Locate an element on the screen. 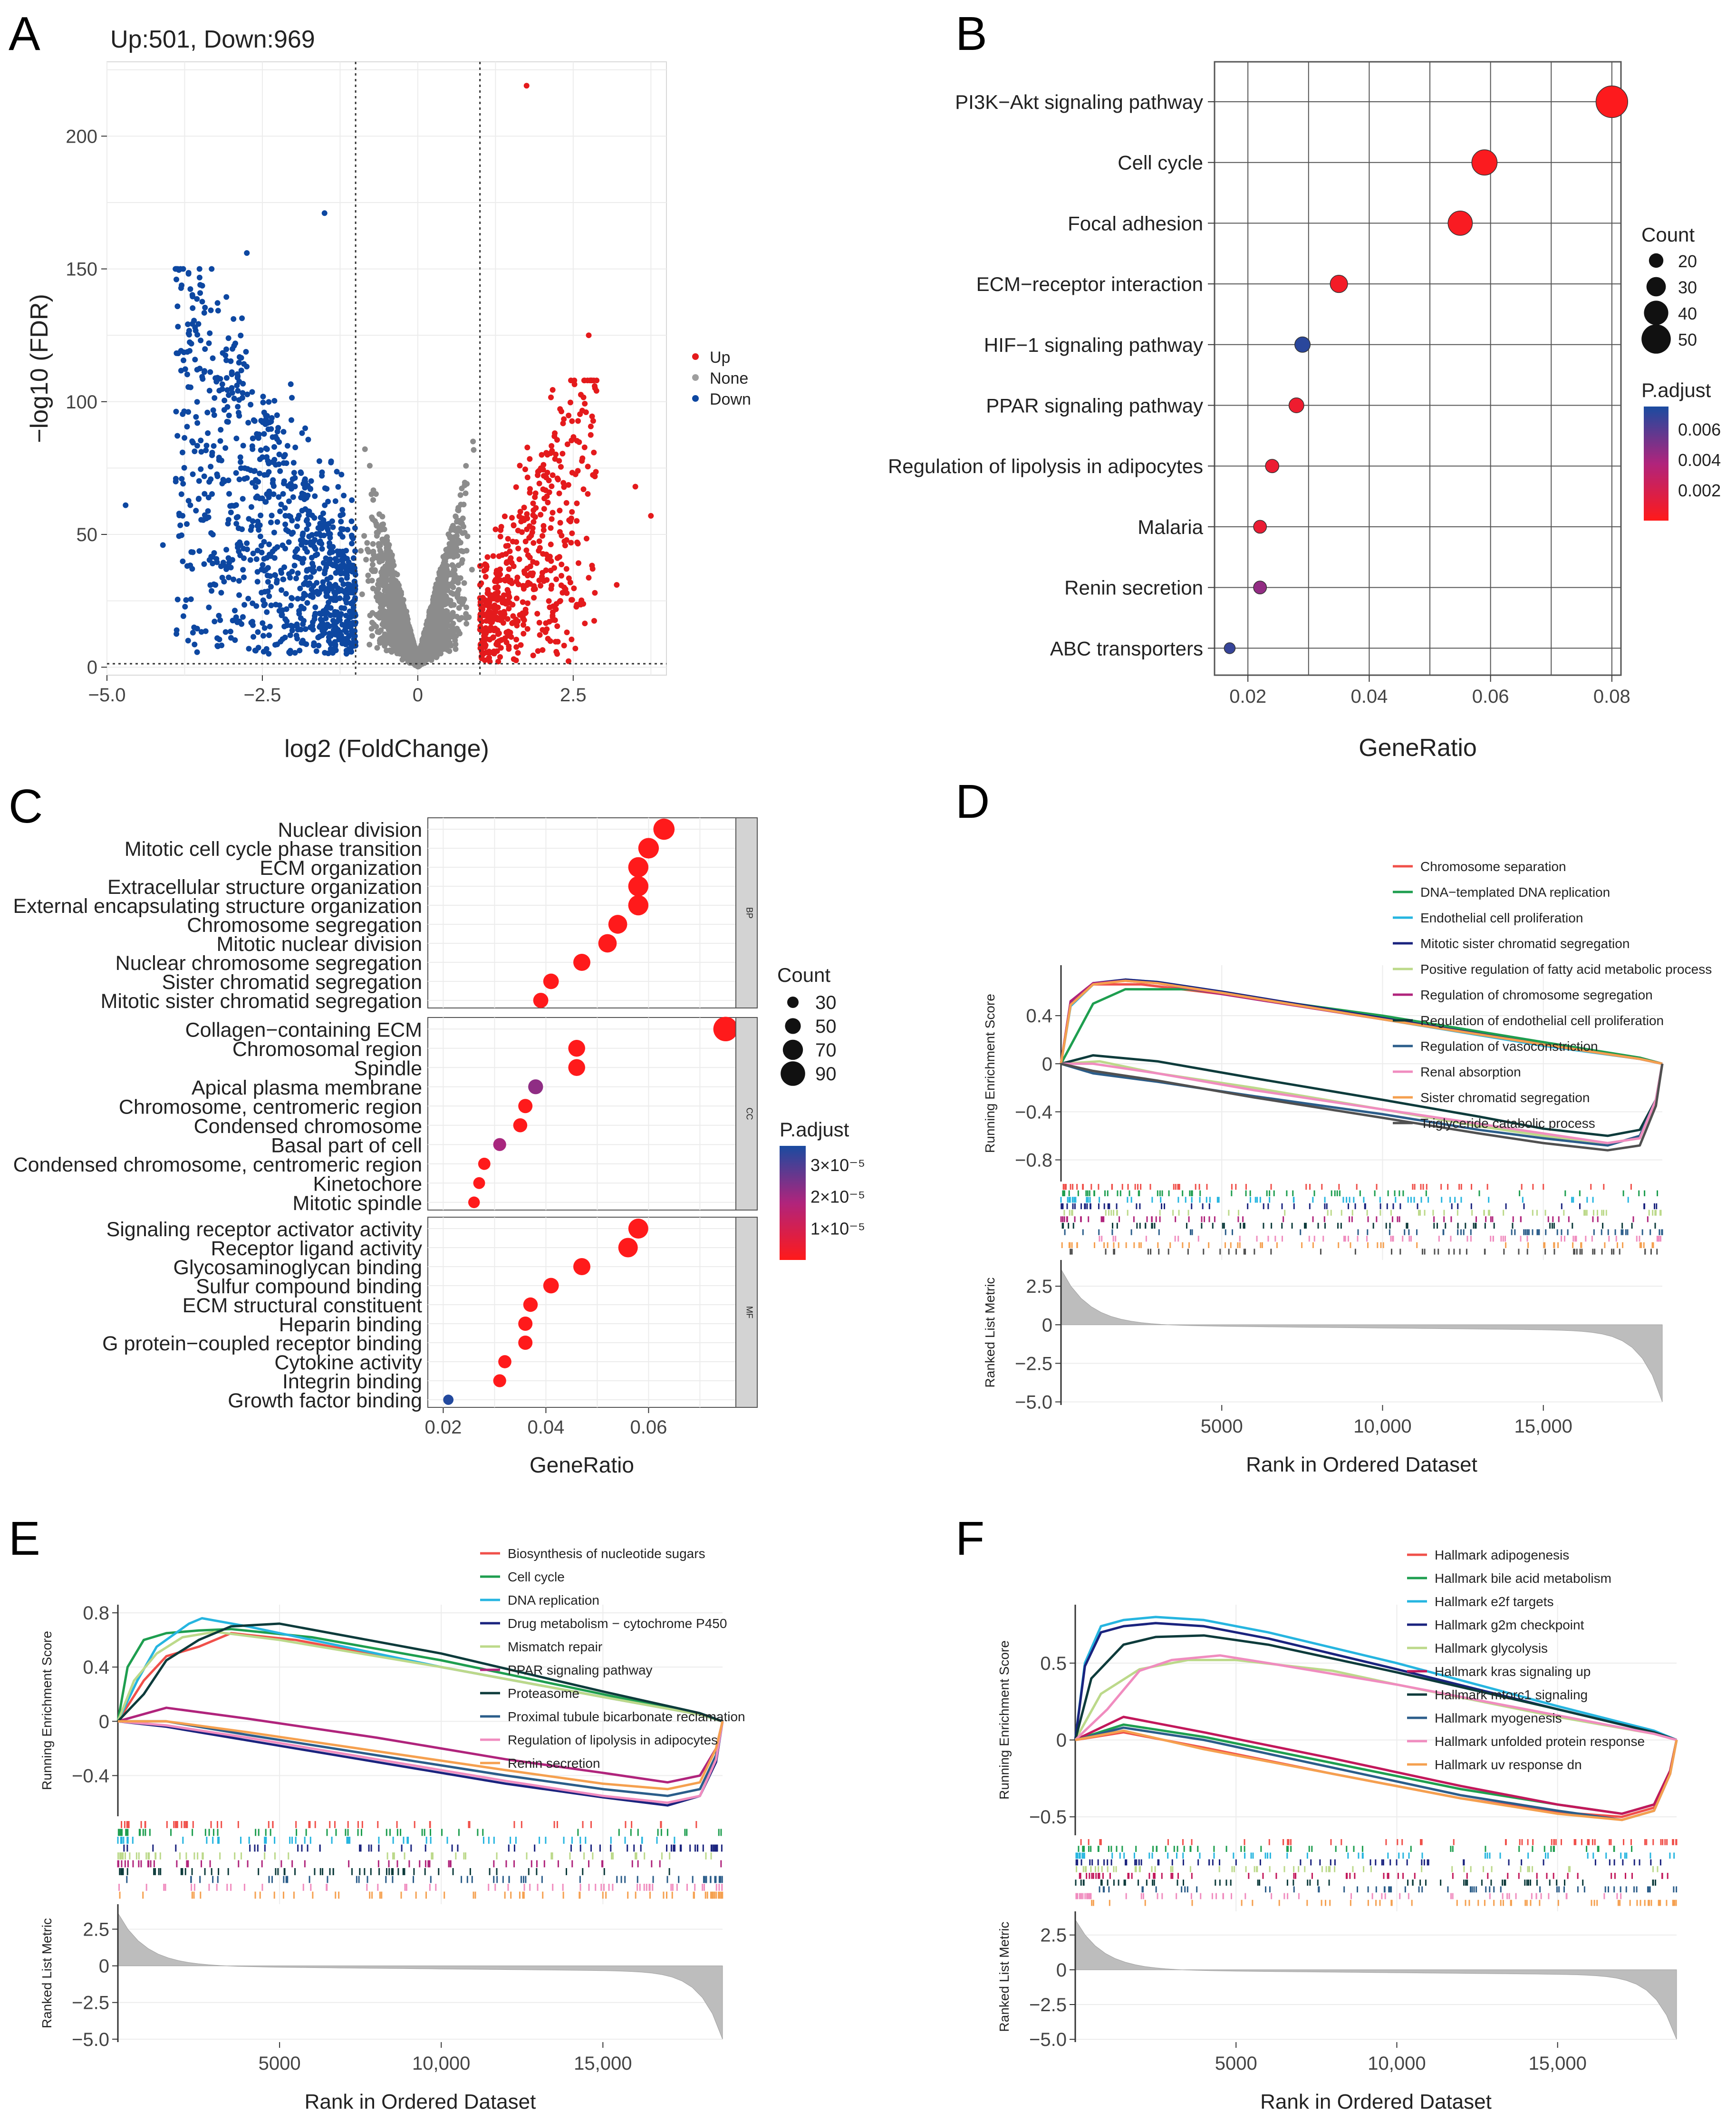 The image size is (1736, 2112). y-tick-label: 50 is located at coordinates (88, 534).